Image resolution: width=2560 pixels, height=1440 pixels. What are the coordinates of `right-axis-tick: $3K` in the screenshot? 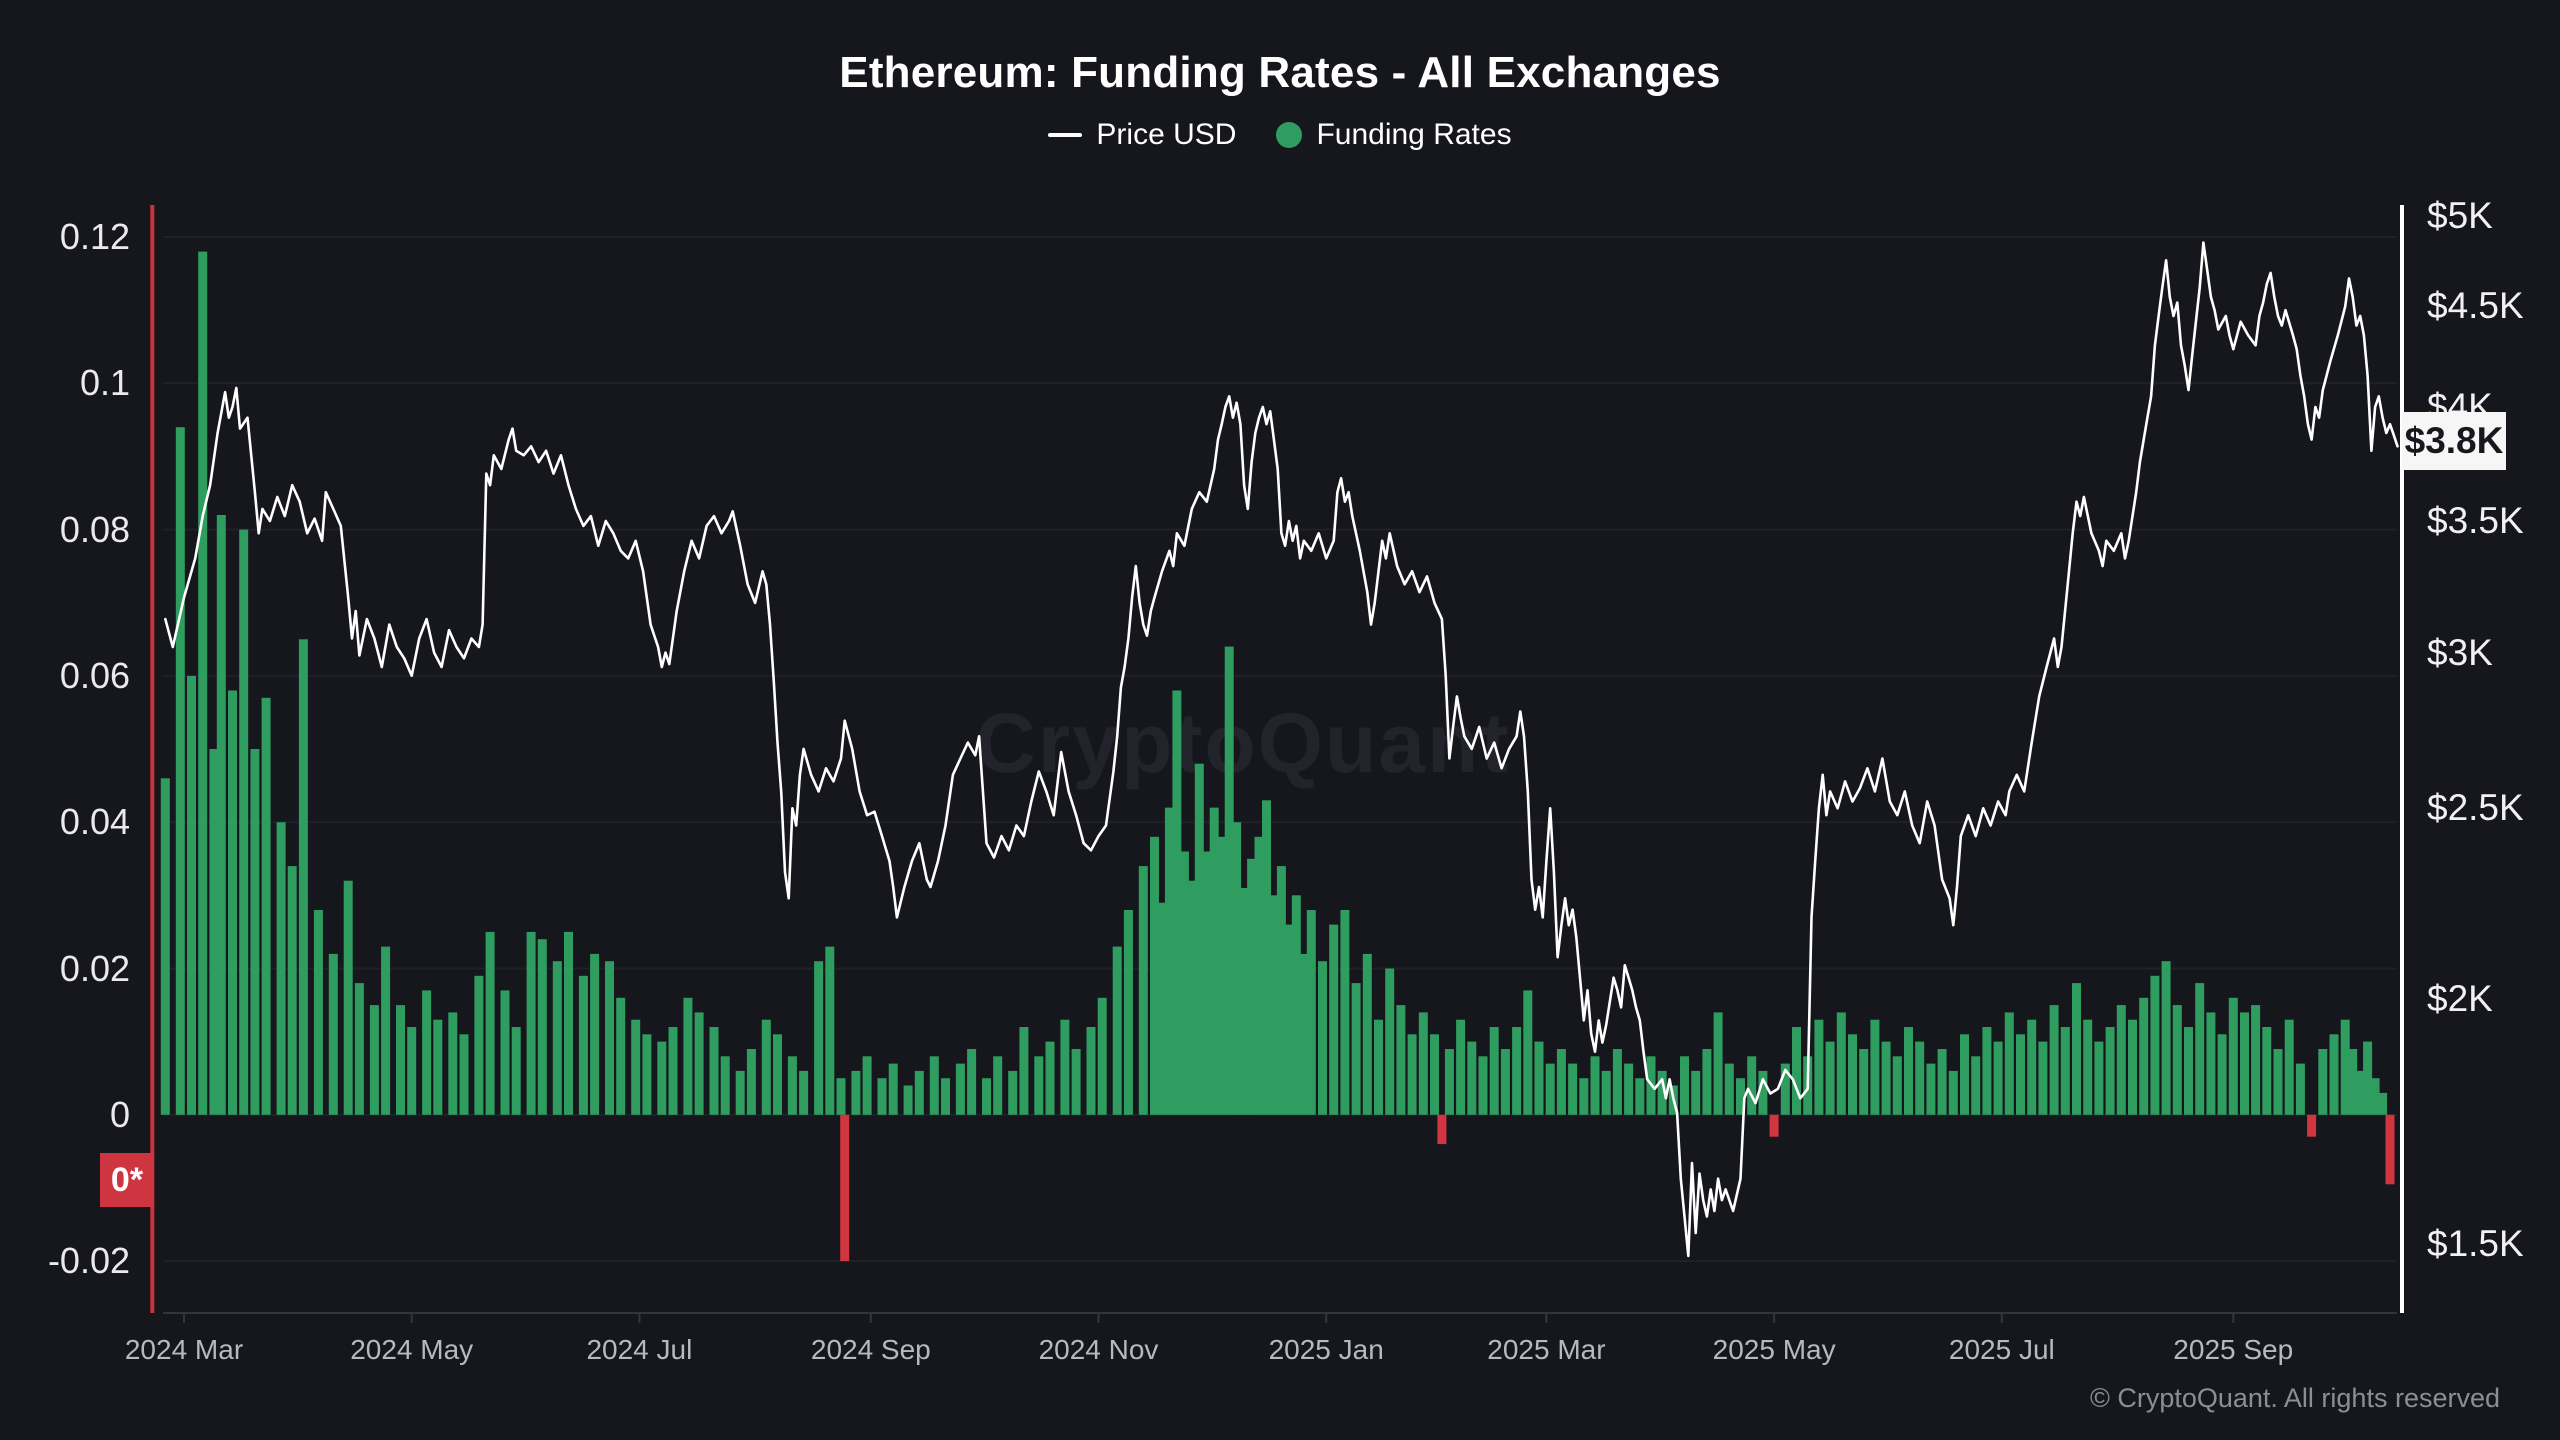 It's located at (2460, 652).